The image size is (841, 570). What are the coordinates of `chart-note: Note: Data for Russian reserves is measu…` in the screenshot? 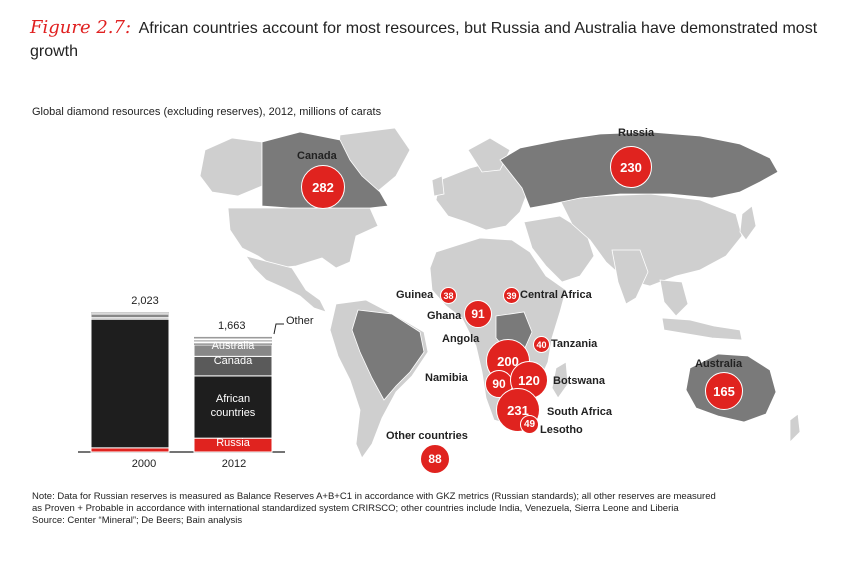 It's located at (427, 509).